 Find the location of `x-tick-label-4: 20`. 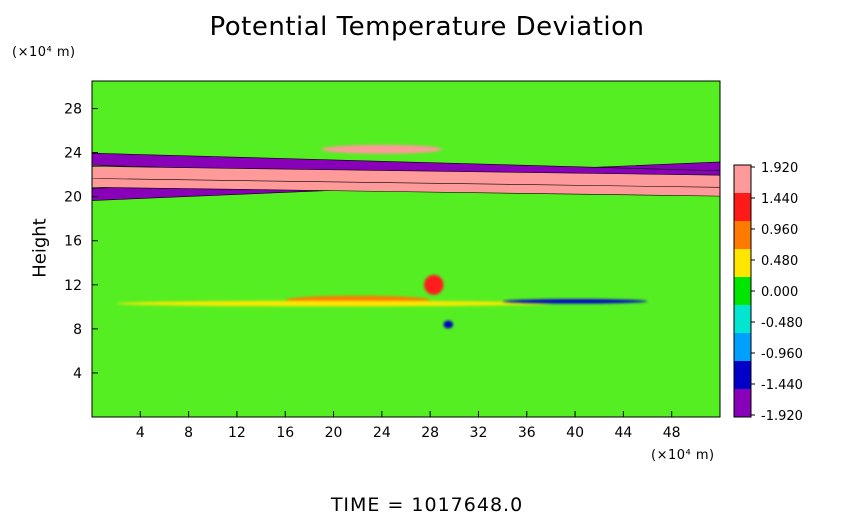

x-tick-label-4: 20 is located at coordinates (334, 433).